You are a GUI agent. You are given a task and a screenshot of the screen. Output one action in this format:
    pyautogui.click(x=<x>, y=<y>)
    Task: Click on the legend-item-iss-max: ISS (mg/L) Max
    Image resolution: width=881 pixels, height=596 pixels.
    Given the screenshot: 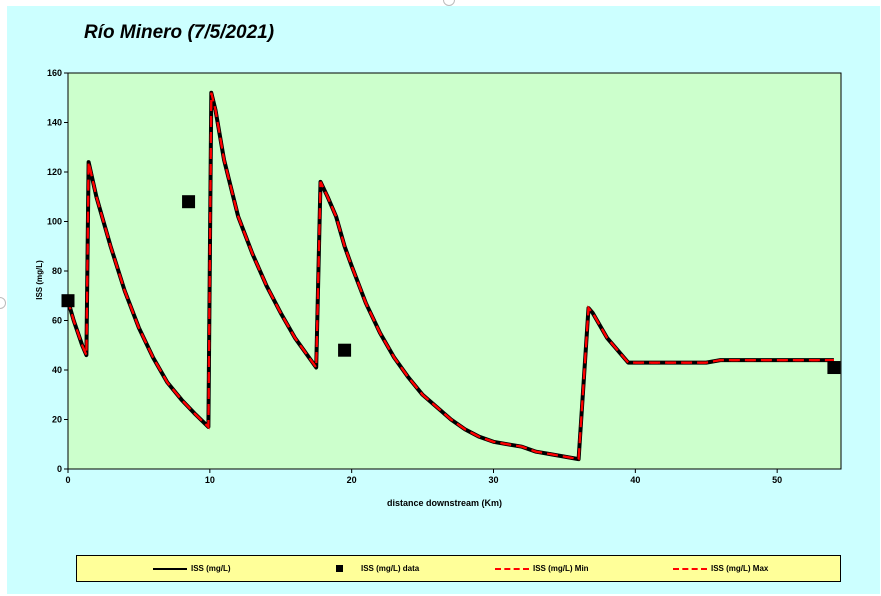 What is the action you would take?
    pyautogui.click(x=720, y=568)
    